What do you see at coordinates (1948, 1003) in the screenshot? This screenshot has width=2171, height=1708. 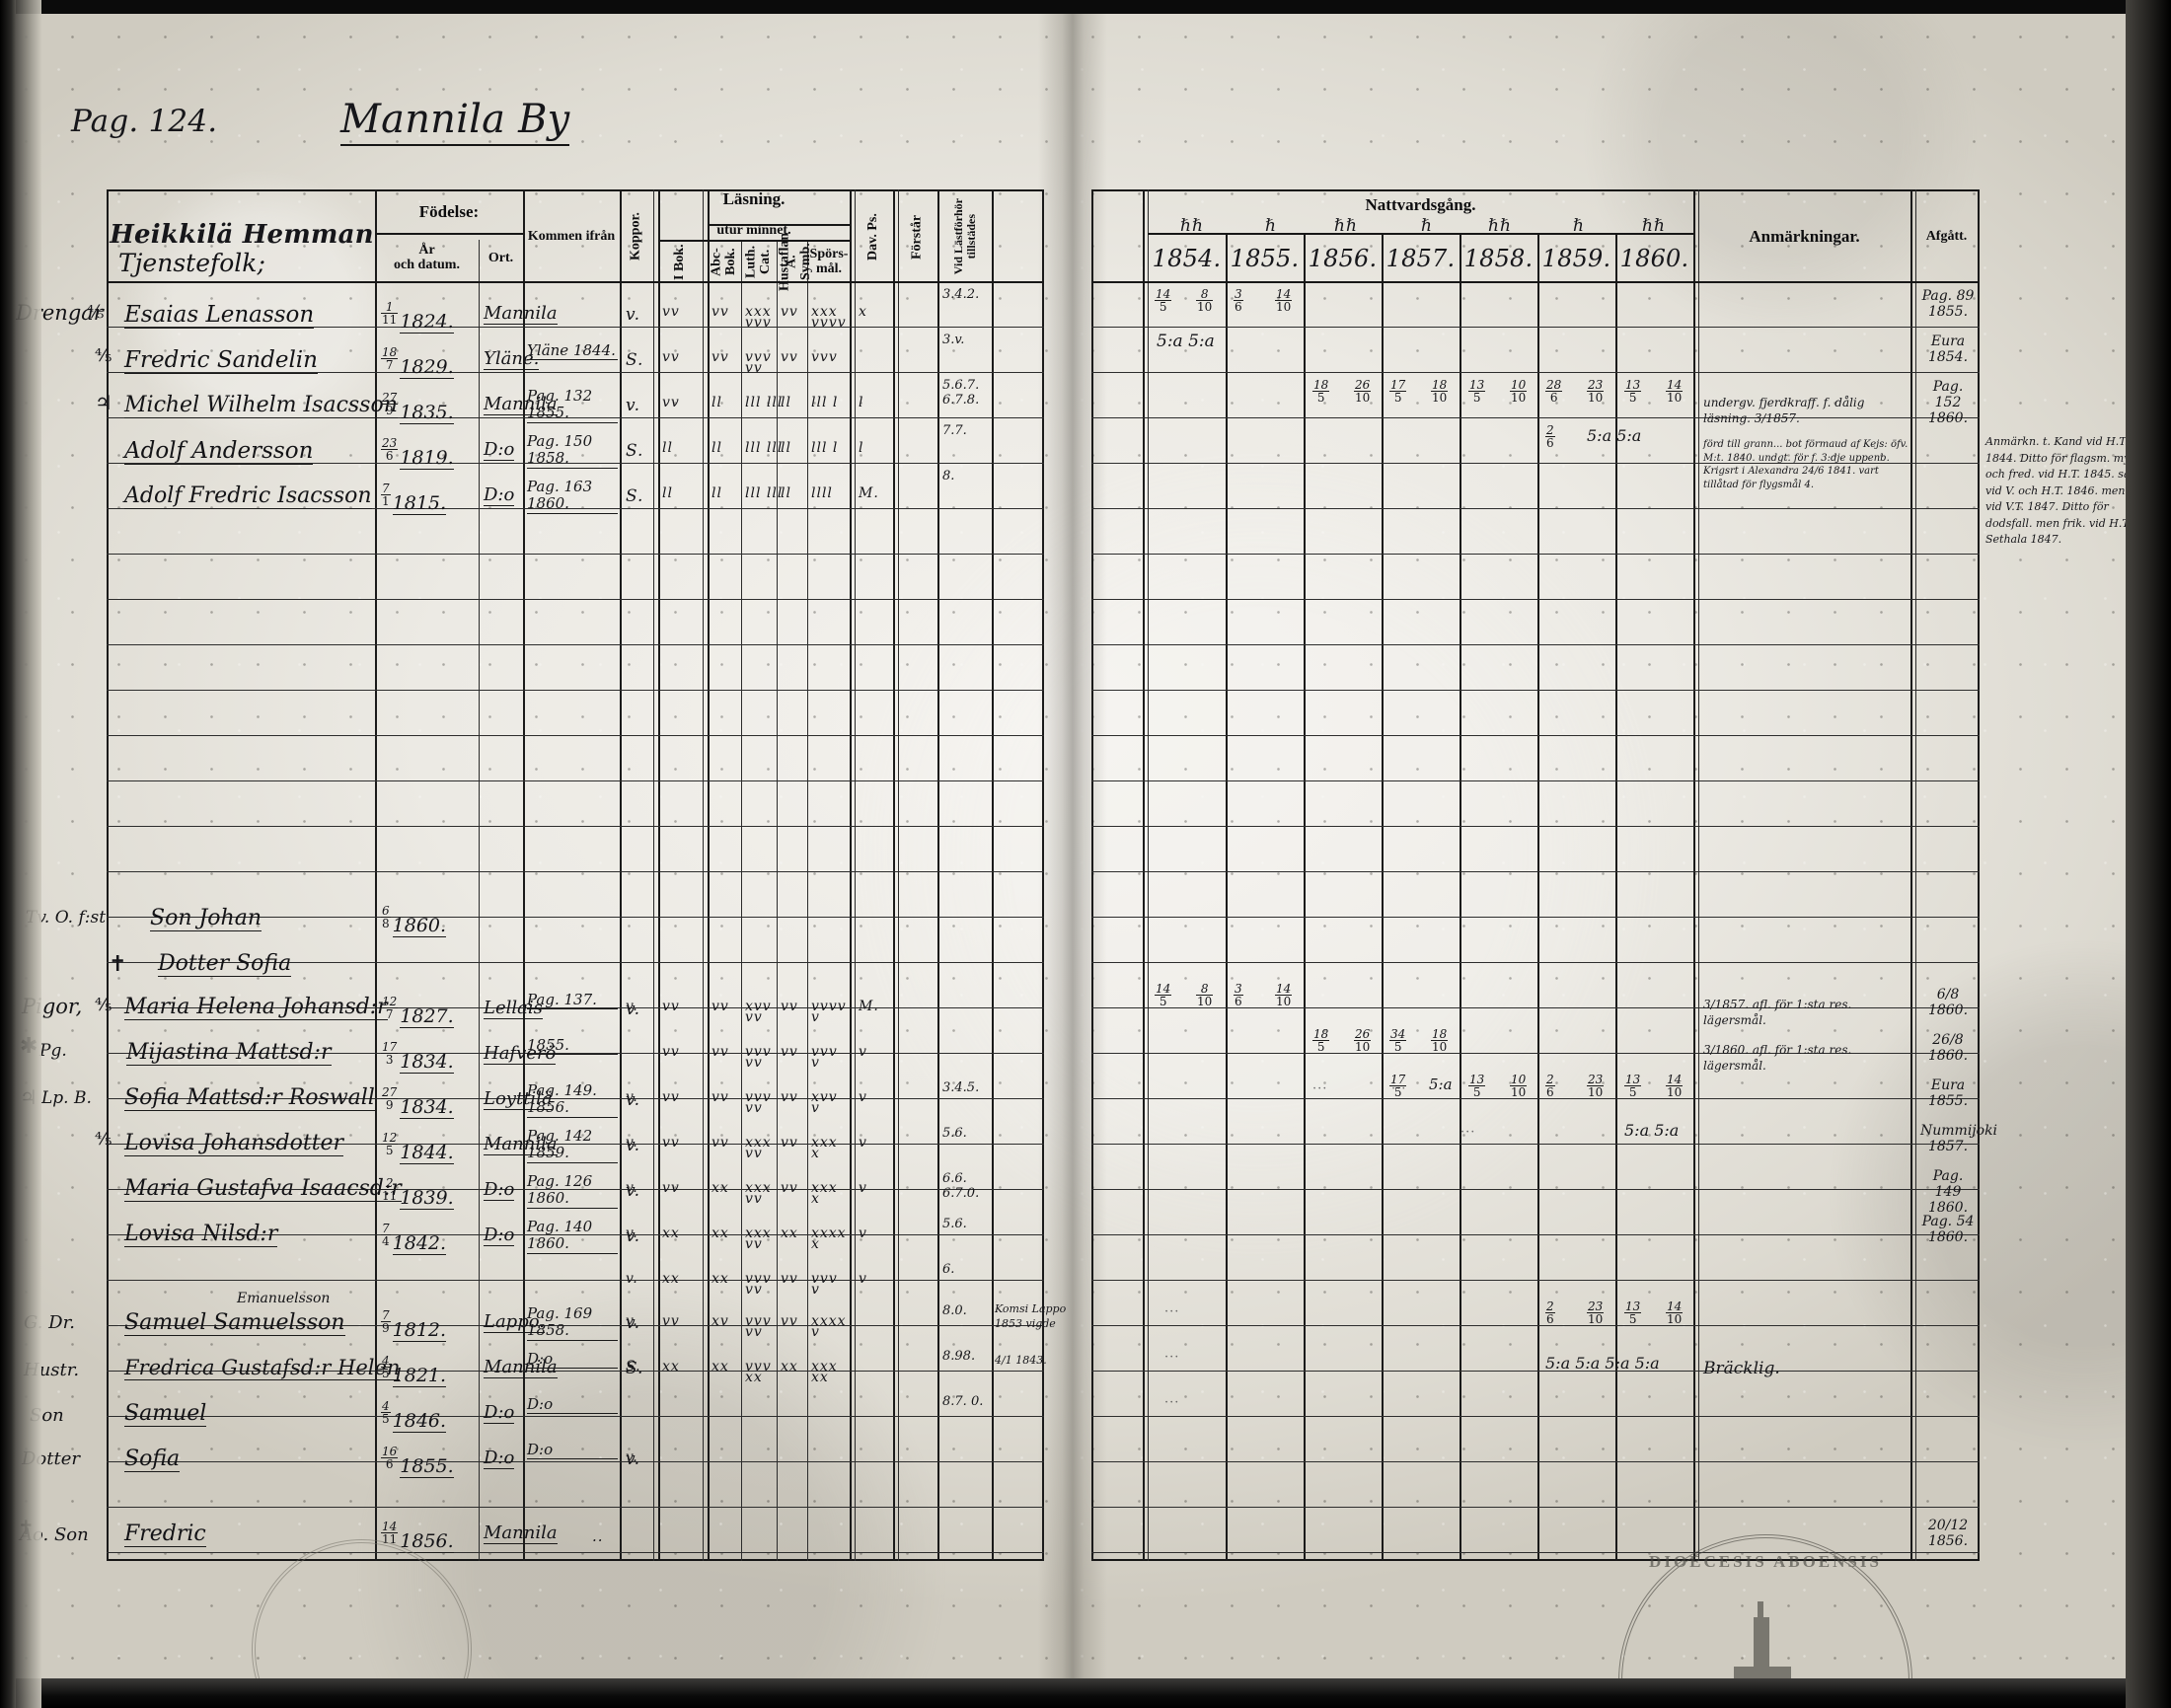 I see `departed-value: 6/8 1860.` at bounding box center [1948, 1003].